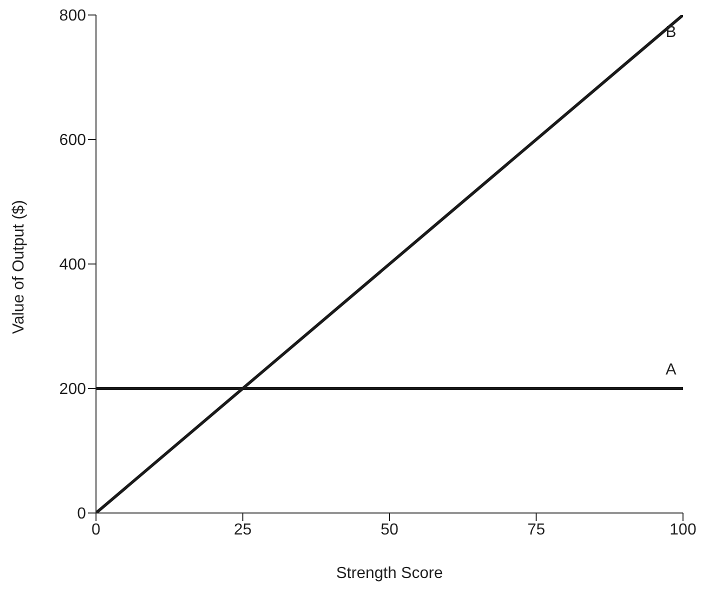 This screenshot has width=713, height=609. What do you see at coordinates (72, 389) in the screenshot?
I see `y-tick-label: 200` at bounding box center [72, 389].